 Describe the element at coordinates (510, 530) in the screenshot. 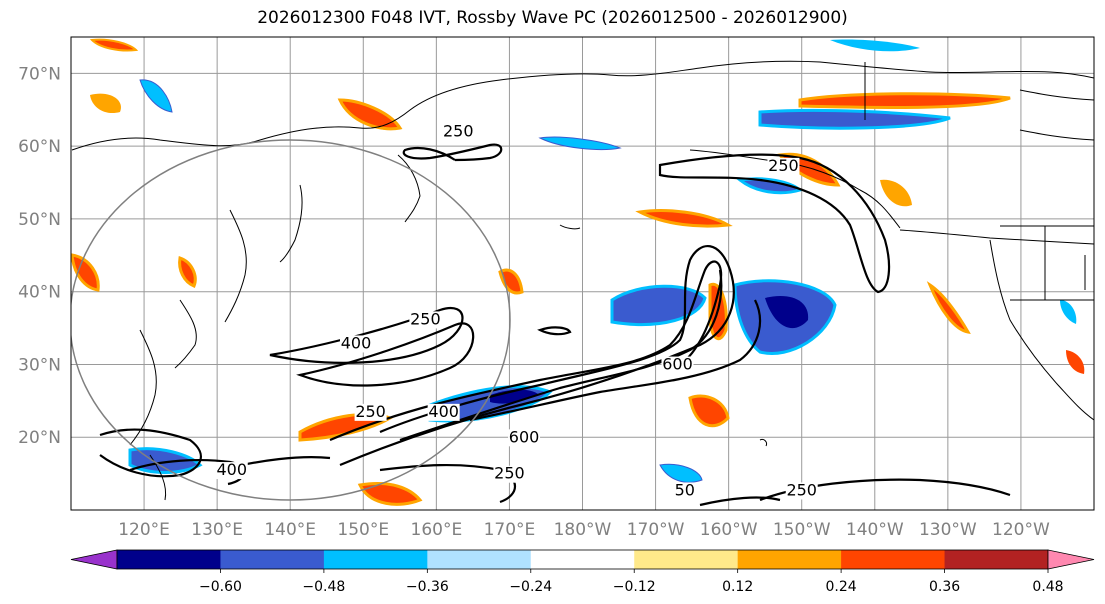

I see `longitude-label: 170°E` at that location.